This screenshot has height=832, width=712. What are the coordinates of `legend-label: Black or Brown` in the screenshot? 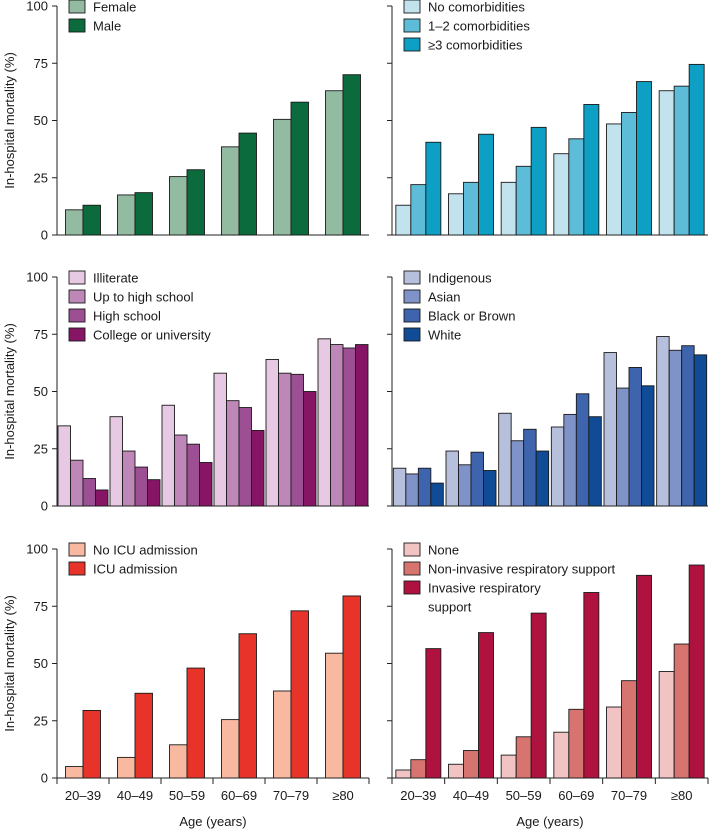 It's located at (471, 316).